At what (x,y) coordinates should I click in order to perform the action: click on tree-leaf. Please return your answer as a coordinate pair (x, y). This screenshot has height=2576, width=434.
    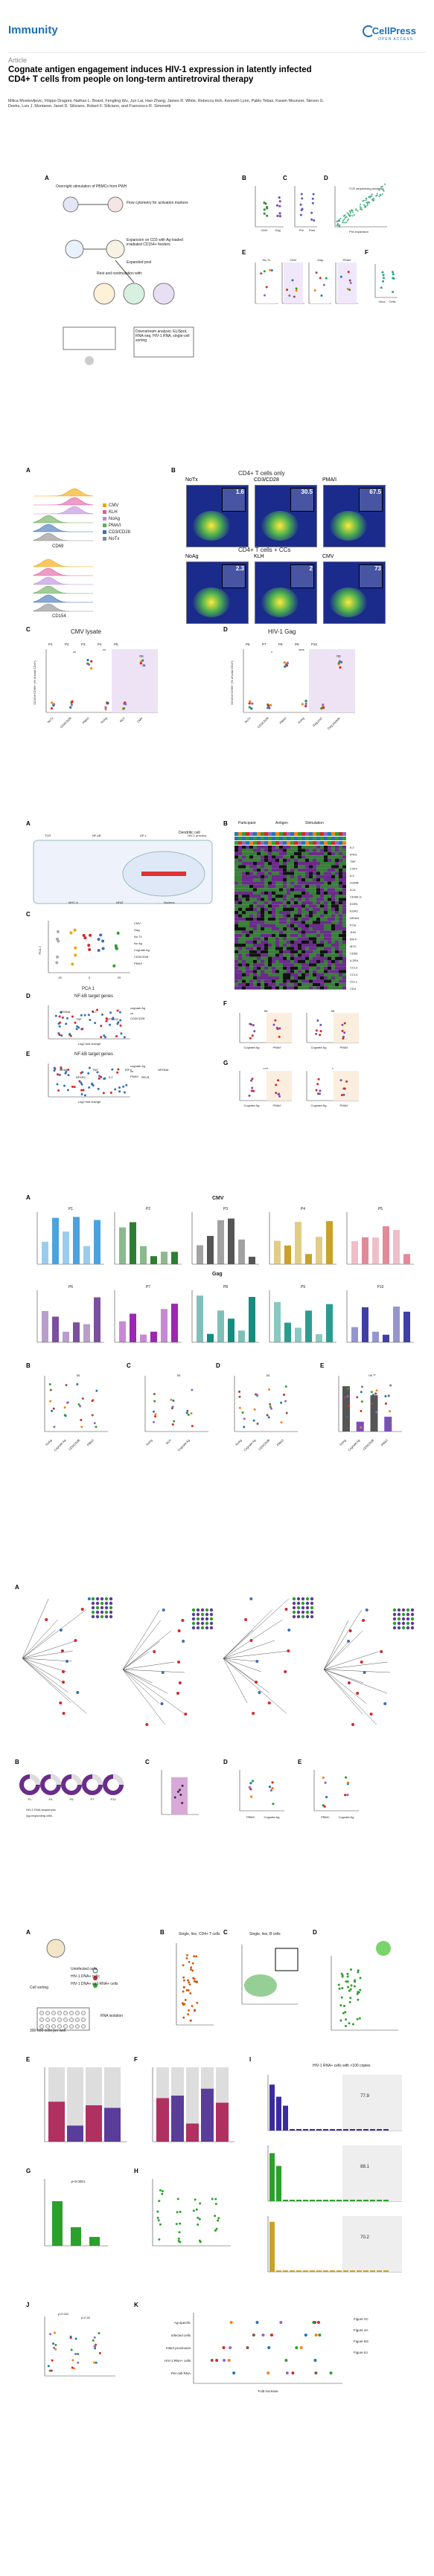
    Looking at the image, I should click on (75, 1640).